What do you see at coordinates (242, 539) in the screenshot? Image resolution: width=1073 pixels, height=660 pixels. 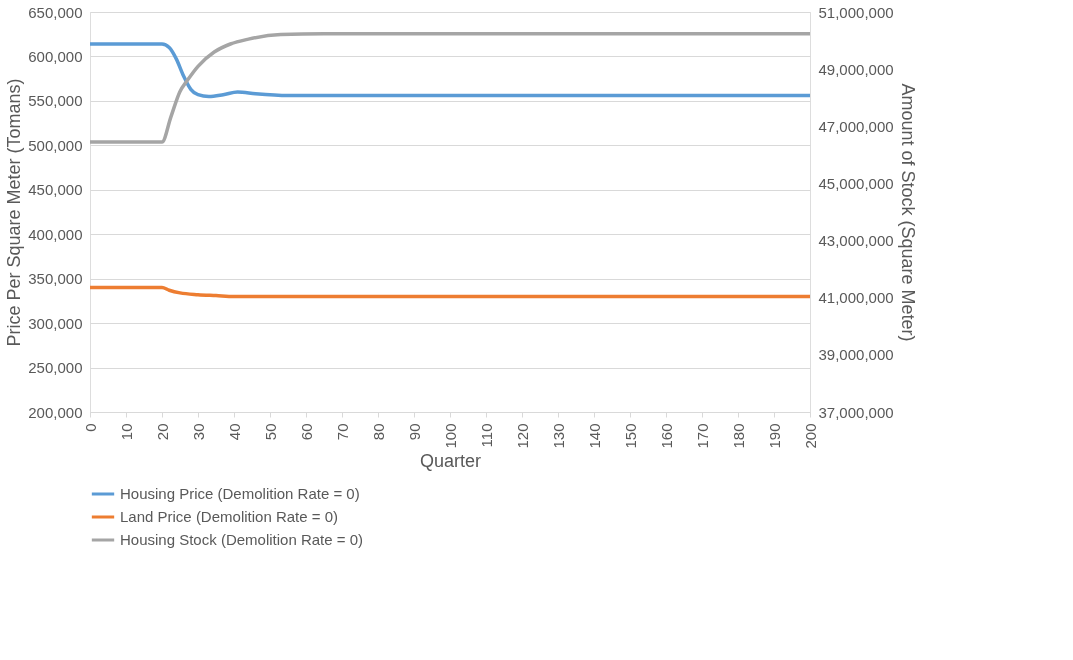 I see `legend-label: Housing Stock (Demolition Rate = 0)` at bounding box center [242, 539].